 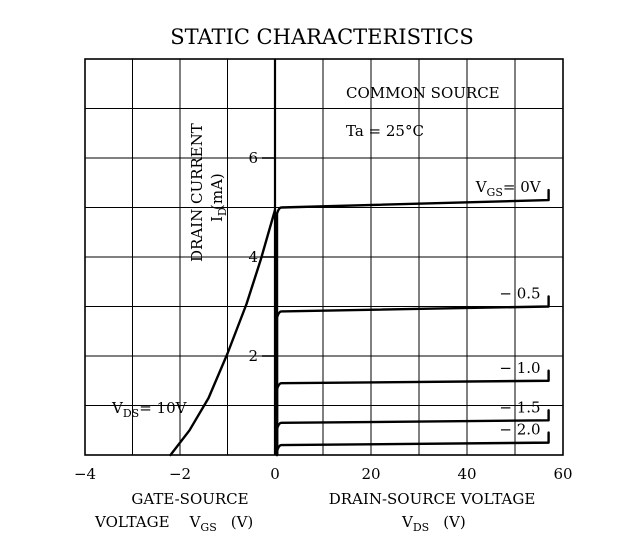 I want to click on y-axis-unit-text: (mA), so click(x=217, y=191).